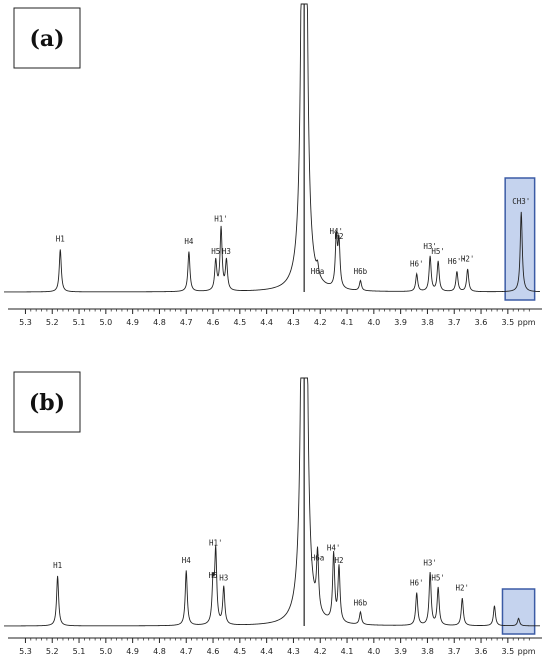  What do you see at coordinates (521, 201) in the screenshot?
I see `peak-label: CH3'` at bounding box center [521, 201].